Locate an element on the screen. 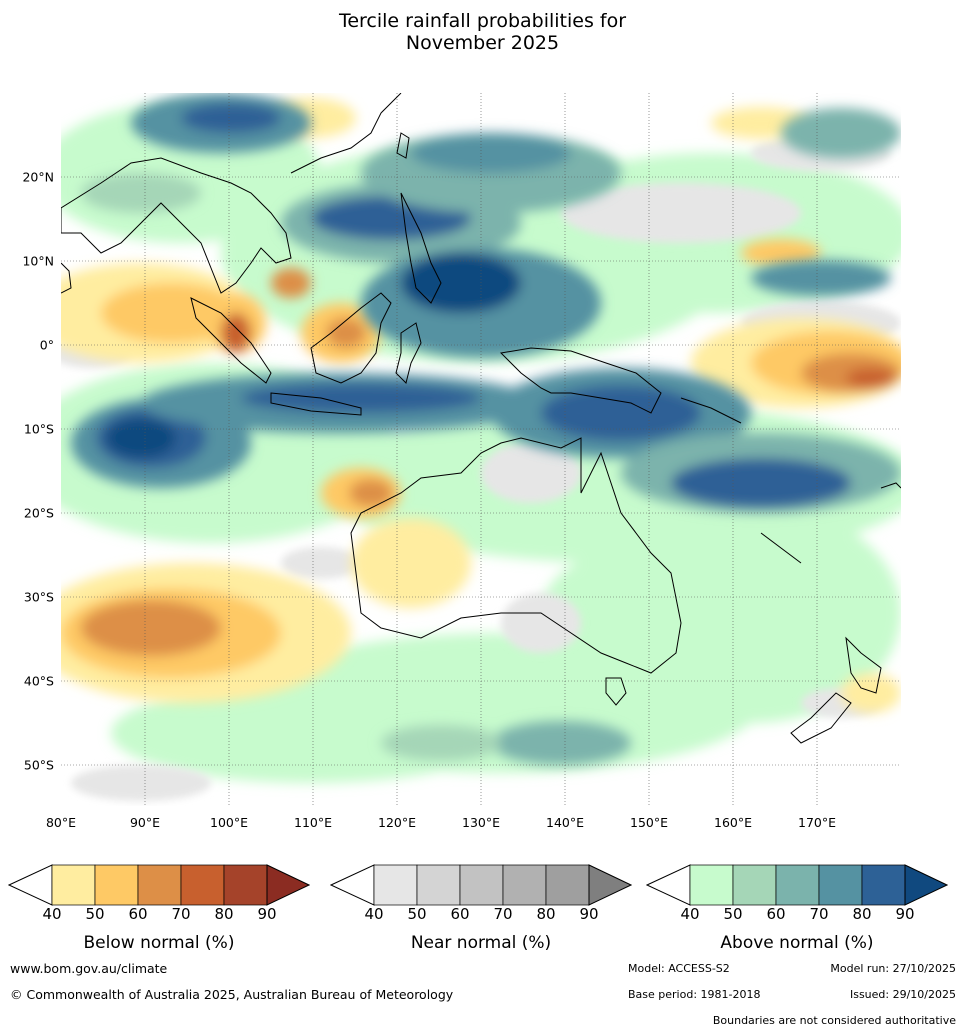 This screenshot has height=1035, width=965. nz-south-coast is located at coordinates (821, 718).